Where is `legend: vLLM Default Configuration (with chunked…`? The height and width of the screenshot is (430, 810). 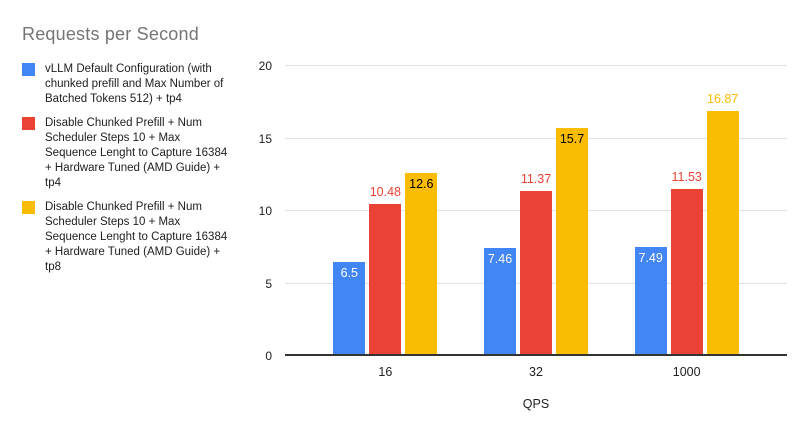
legend: vLLM Default Configuration (with chunked… is located at coordinates (129, 168).